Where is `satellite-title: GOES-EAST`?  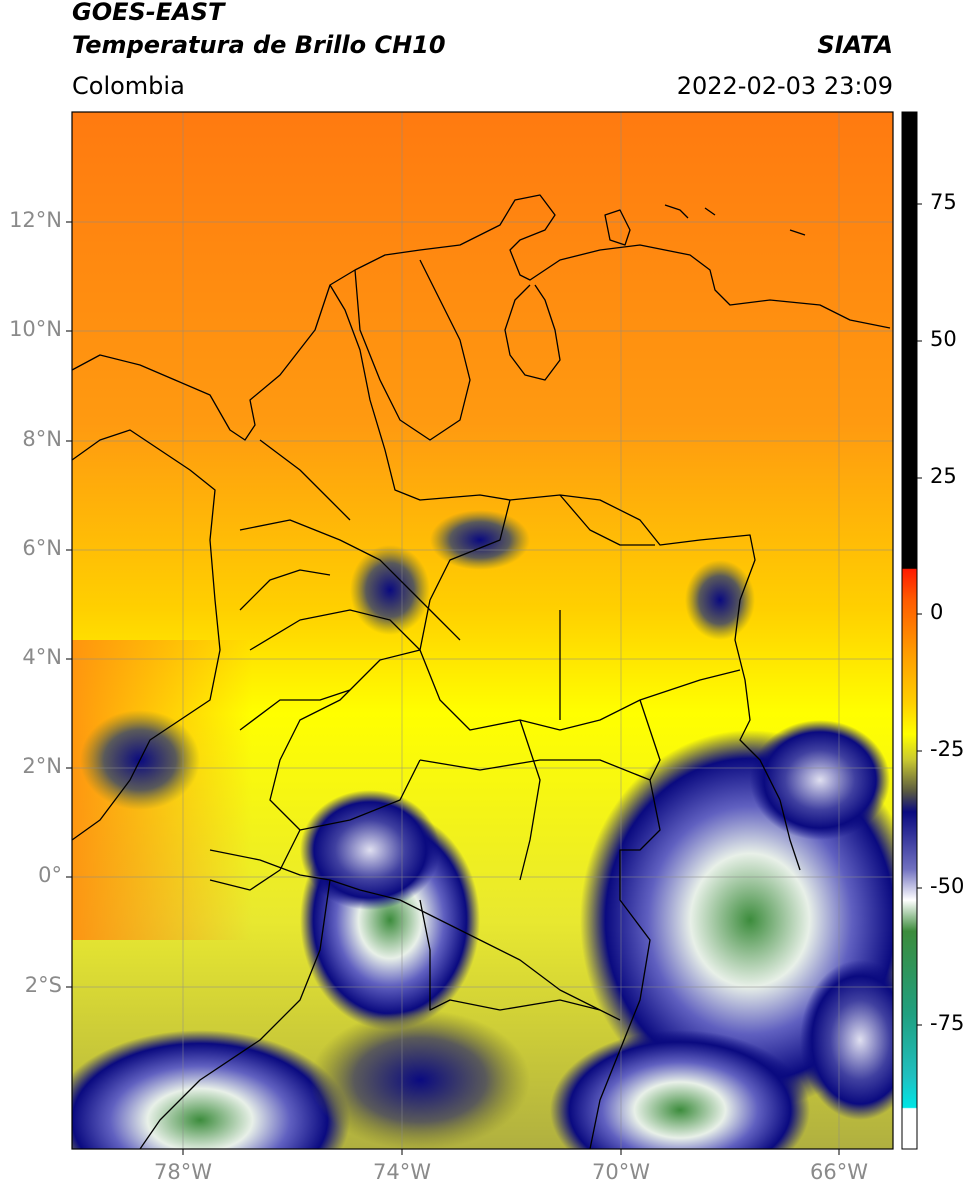 satellite-title: GOES-EAST is located at coordinates (148, 13).